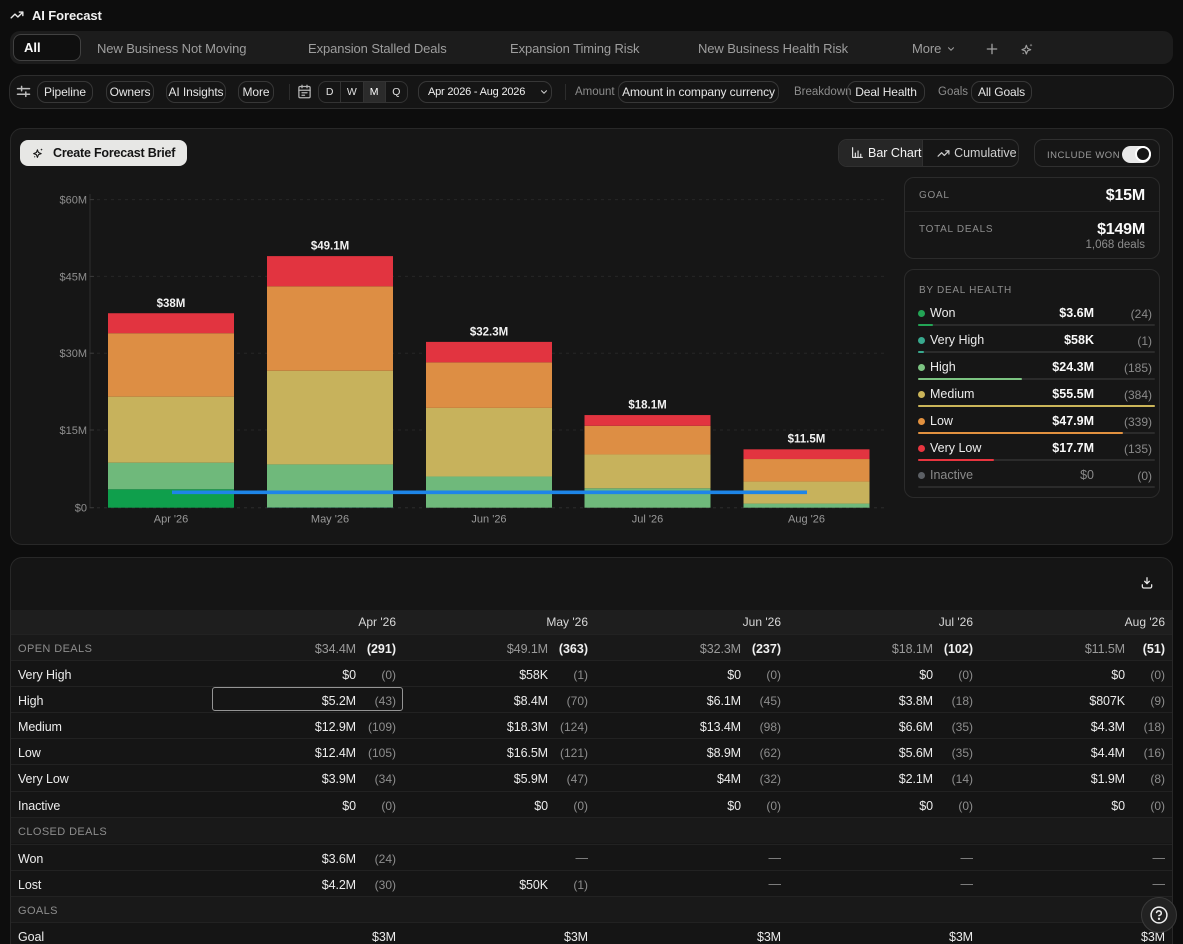  I want to click on svg-text: $18.1M, so click(647, 406).